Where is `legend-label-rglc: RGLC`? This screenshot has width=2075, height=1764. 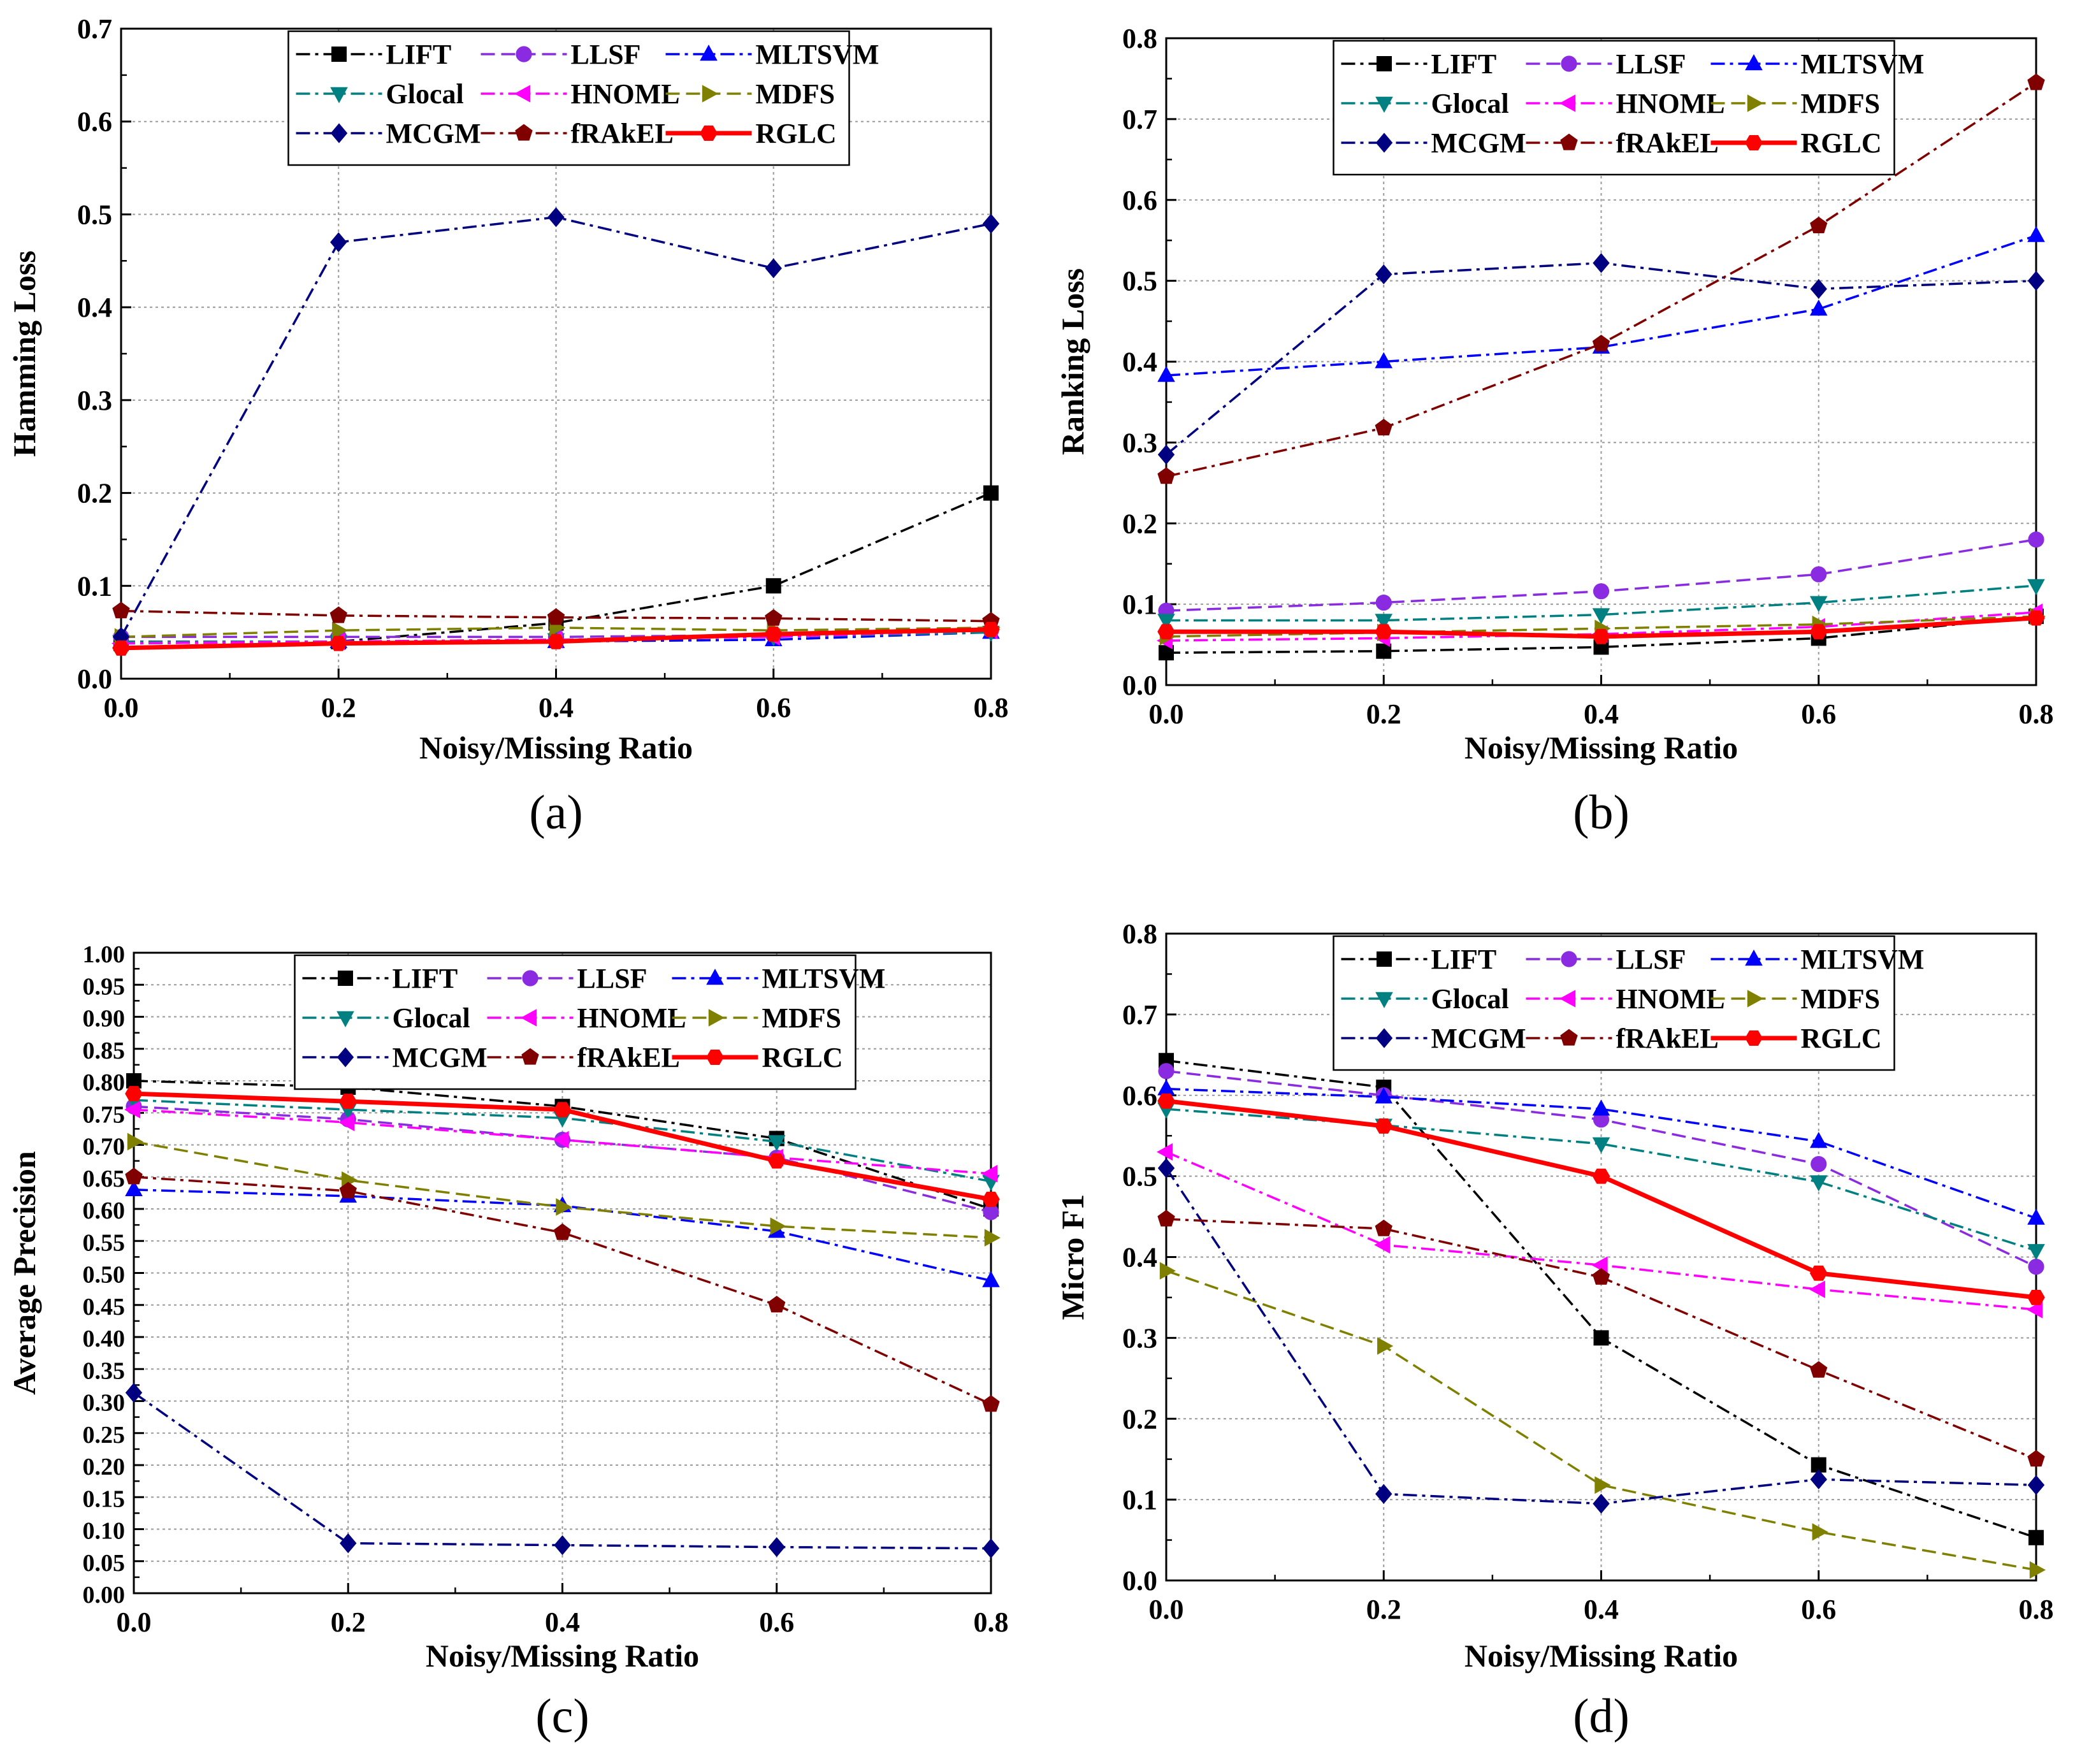 legend-label-rglc: RGLC is located at coordinates (797, 133).